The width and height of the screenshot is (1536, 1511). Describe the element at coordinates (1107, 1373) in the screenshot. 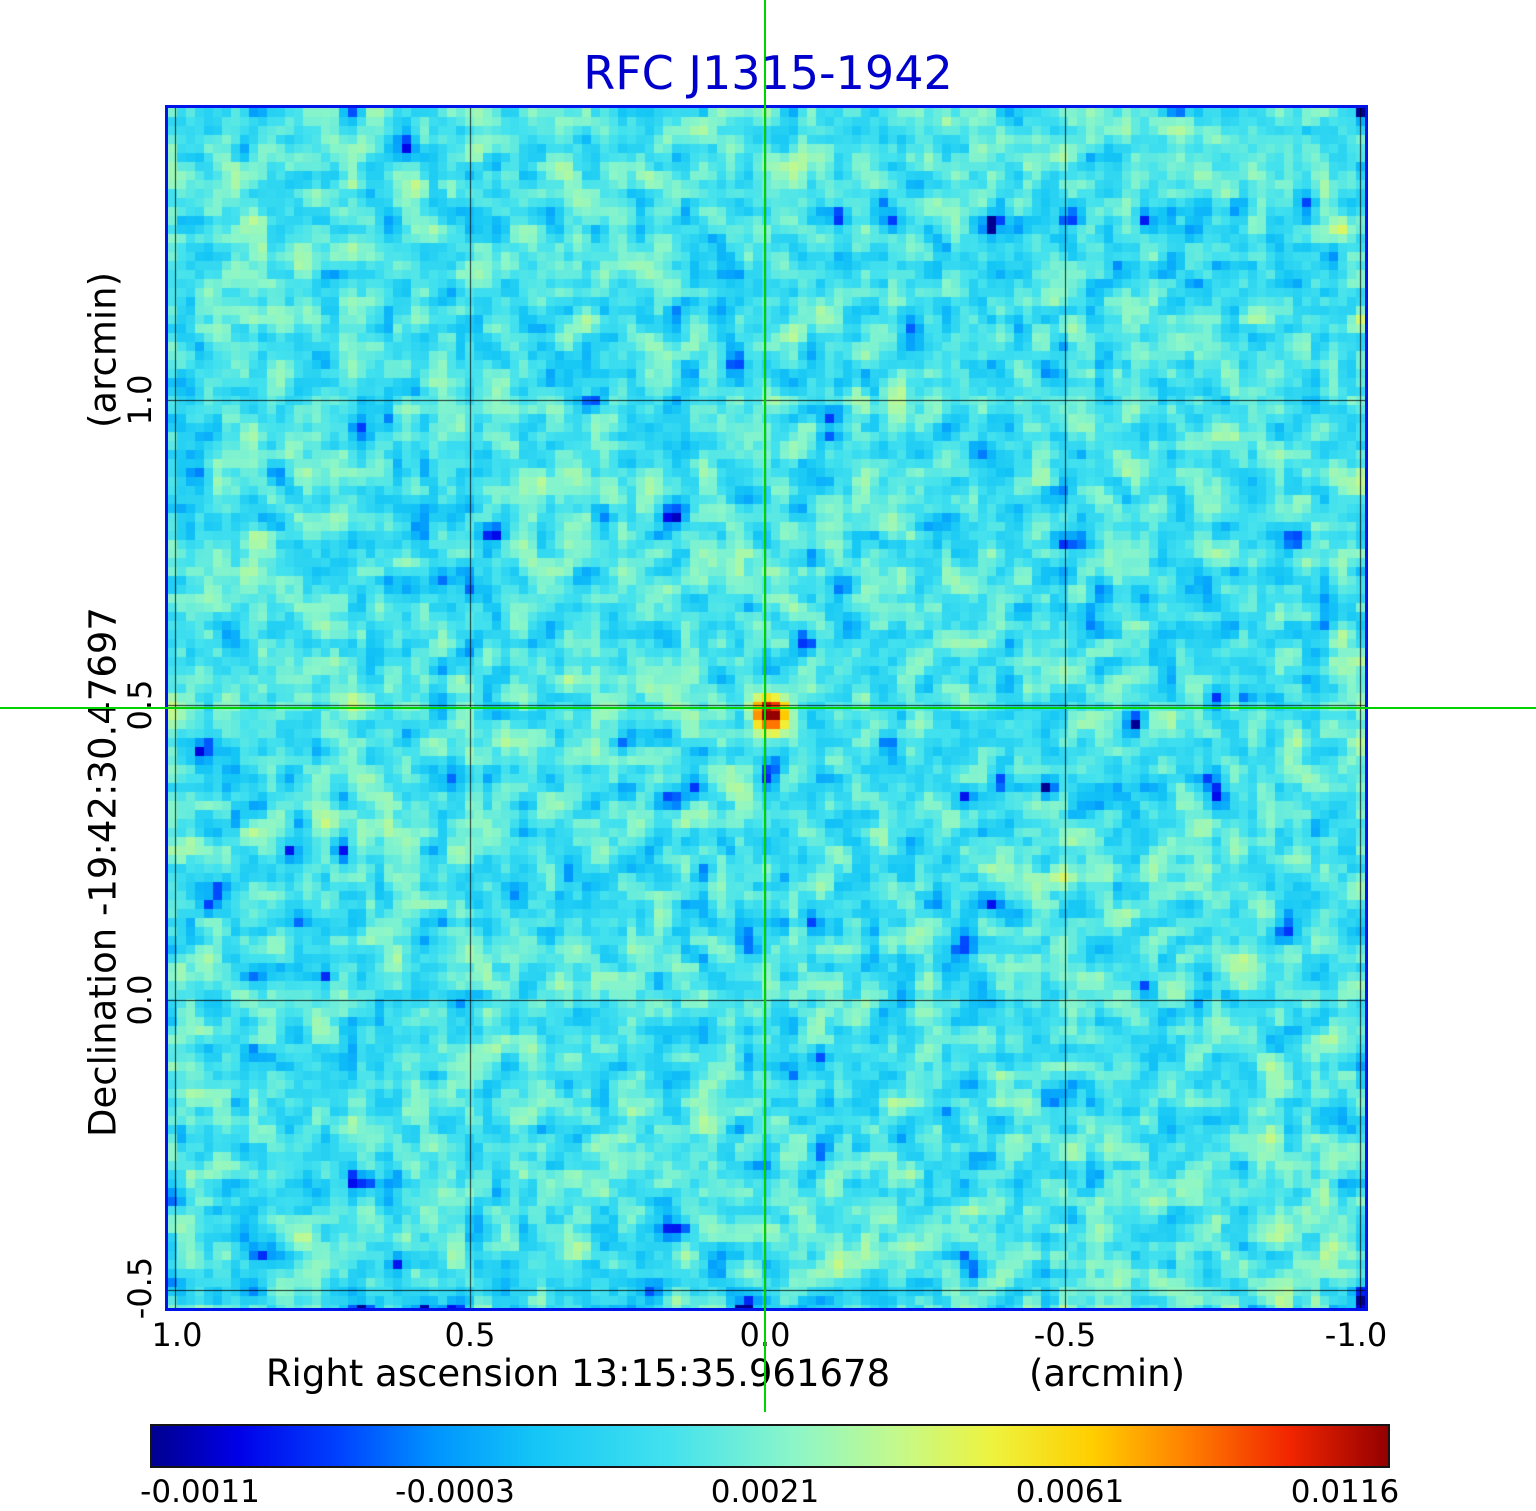

I see `x-axis-unit-label: (arcmin)` at that location.